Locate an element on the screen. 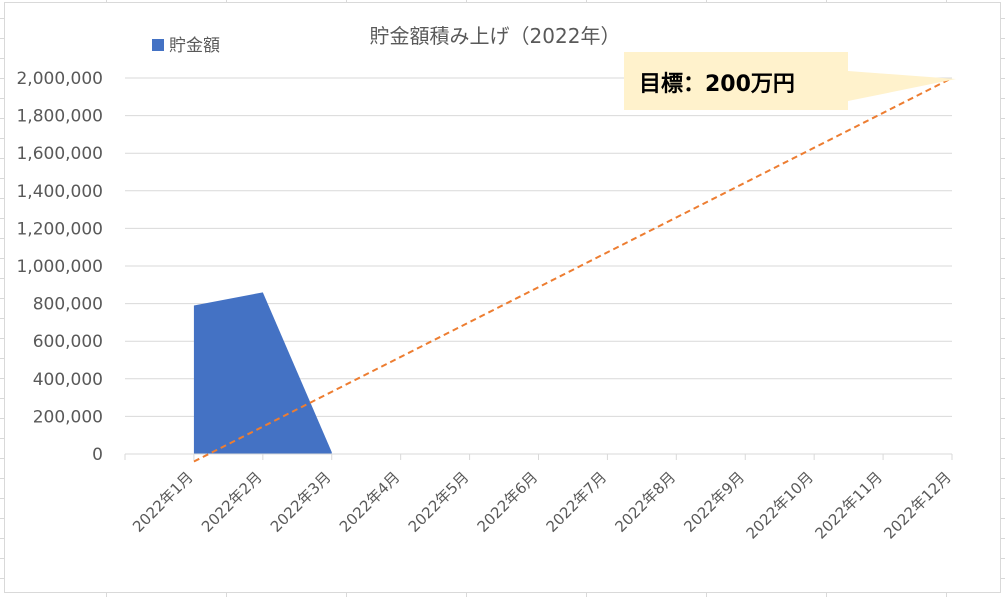 The height and width of the screenshot is (597, 1005). x-tick-label: 2022年2月 is located at coordinates (232, 502).